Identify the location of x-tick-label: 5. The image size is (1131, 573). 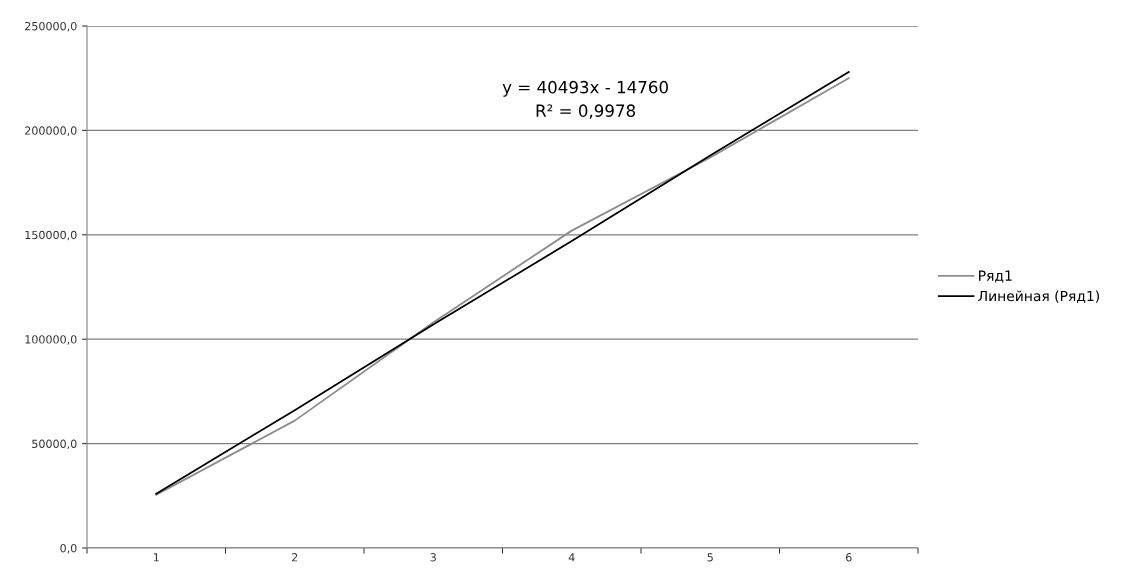
(710, 557).